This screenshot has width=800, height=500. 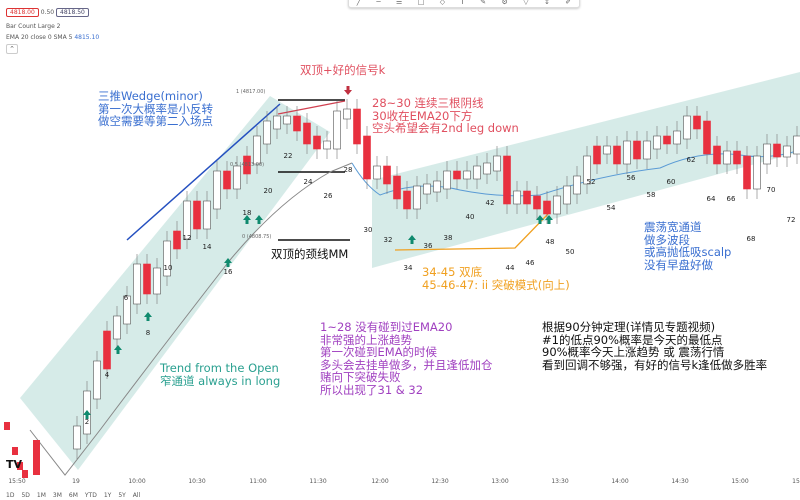 I want to click on range-button-1d: 1D, so click(x=10, y=495).